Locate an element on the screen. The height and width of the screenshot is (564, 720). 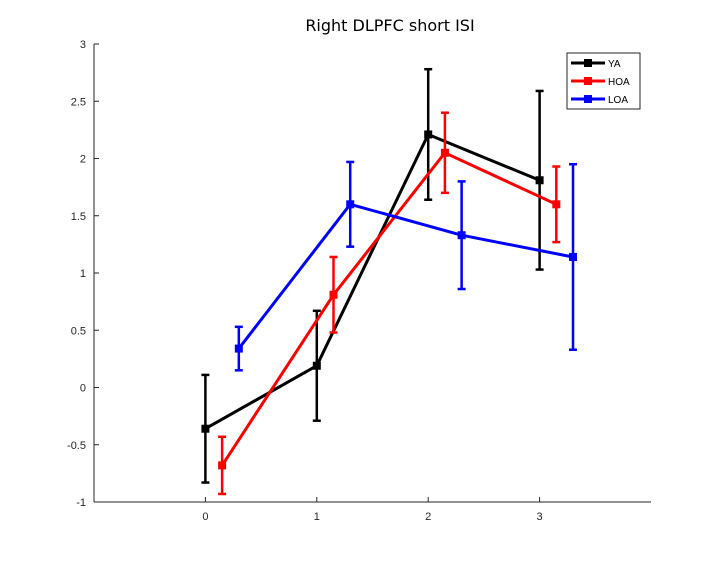
legend-marker-loa is located at coordinates (588, 99).